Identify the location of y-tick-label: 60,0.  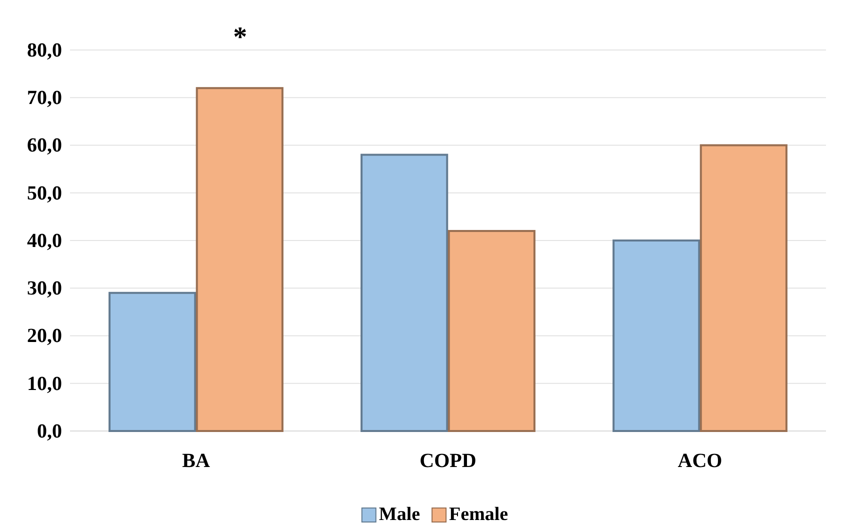
(44, 145).